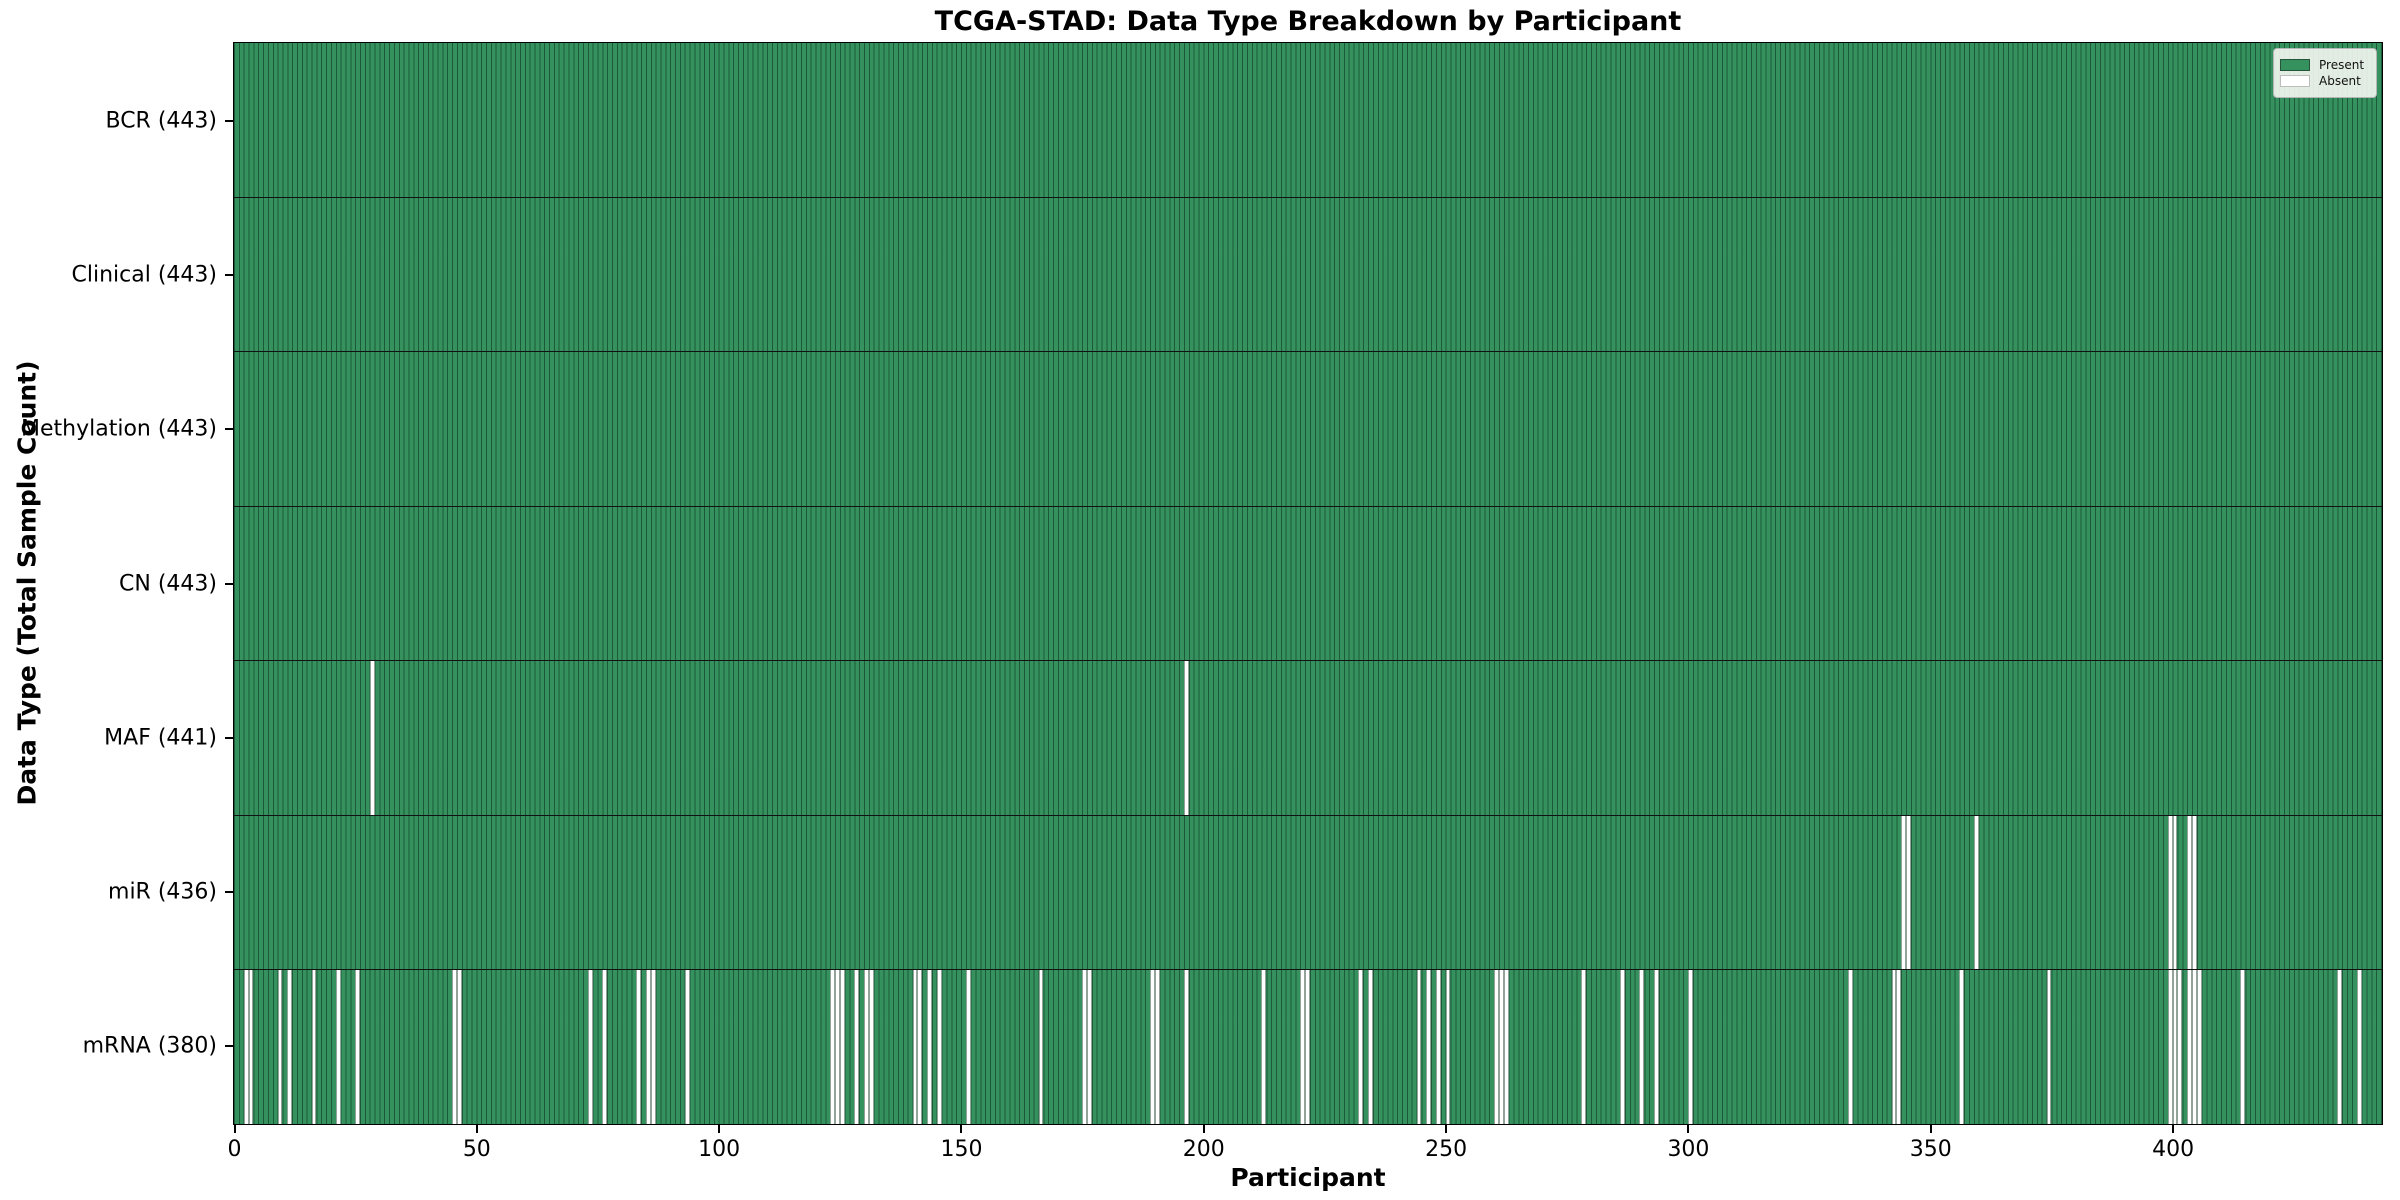 This screenshot has height=1200, width=2400. What do you see at coordinates (2325, 73) in the screenshot?
I see `legend: Present Absent` at bounding box center [2325, 73].